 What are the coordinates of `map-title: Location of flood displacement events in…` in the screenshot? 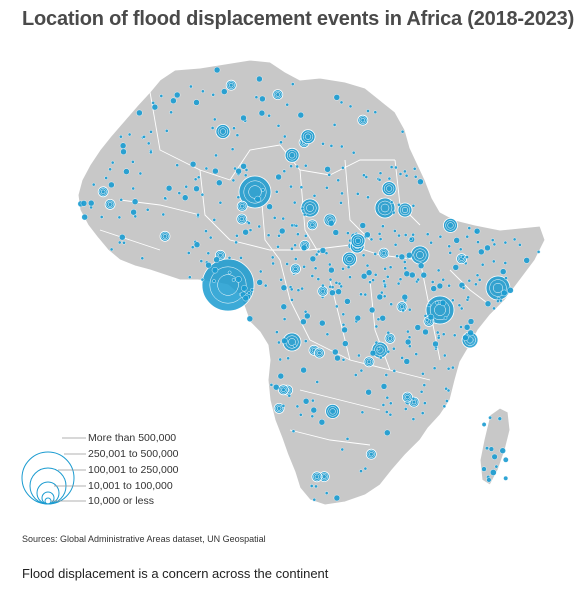 It's located at (298, 19).